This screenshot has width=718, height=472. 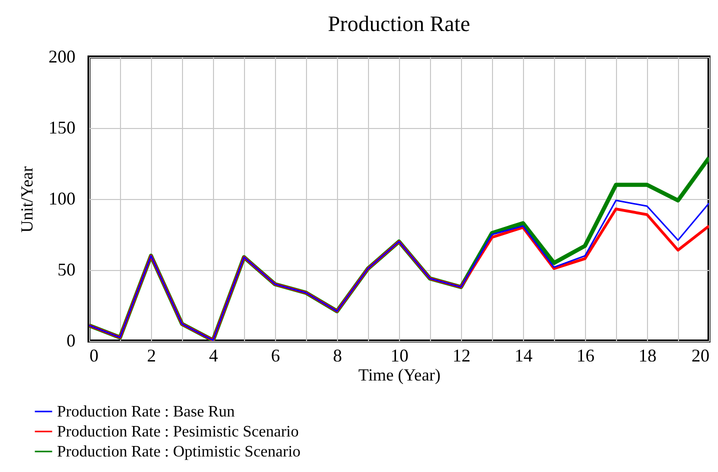 I want to click on x-tick-label: 10, so click(x=399, y=356).